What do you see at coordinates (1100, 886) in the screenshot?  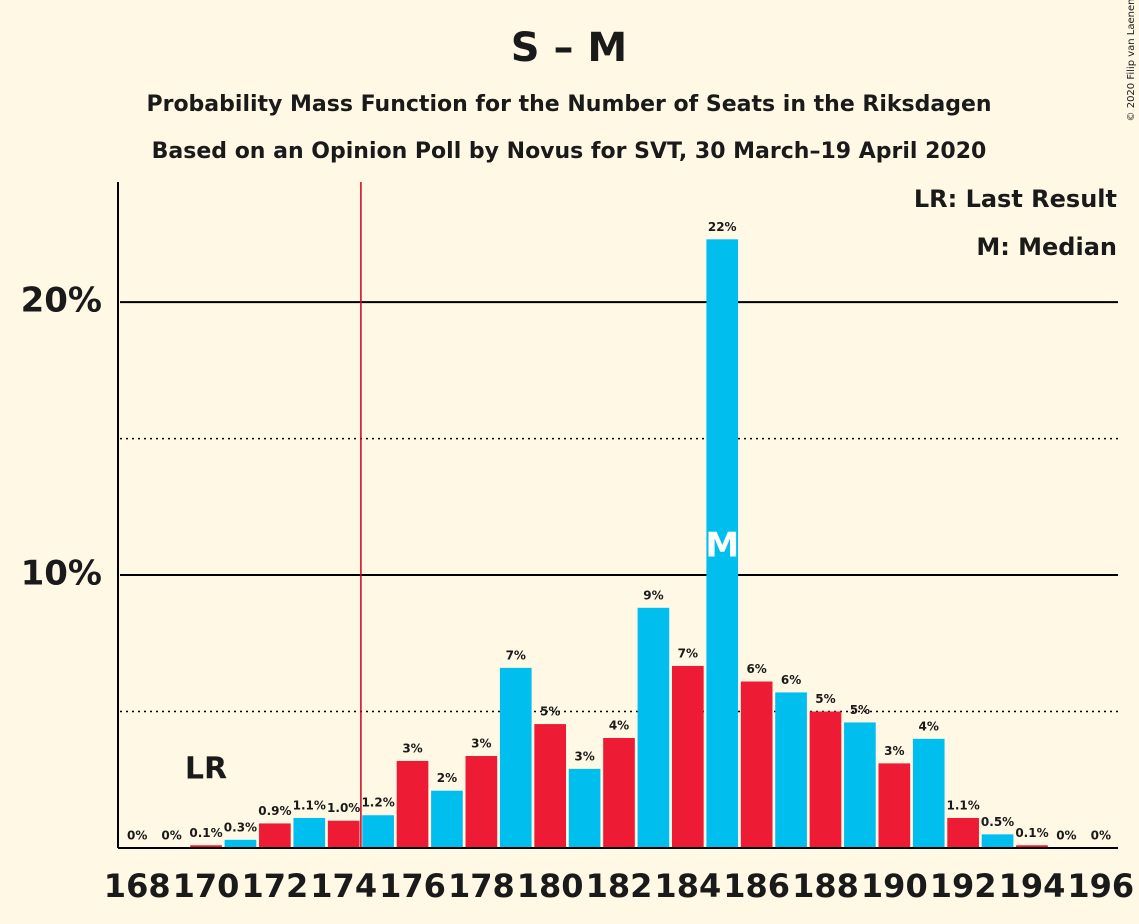 I see `x-tick-label: 196` at bounding box center [1100, 886].